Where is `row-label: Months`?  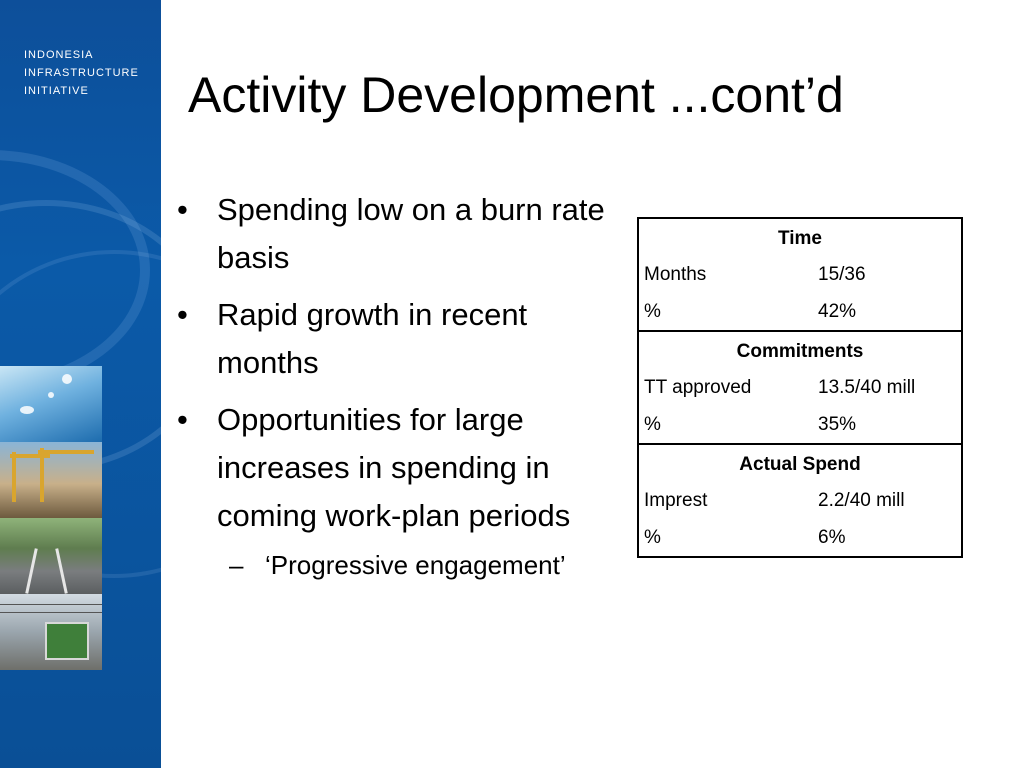
row-label: Months is located at coordinates (675, 274).